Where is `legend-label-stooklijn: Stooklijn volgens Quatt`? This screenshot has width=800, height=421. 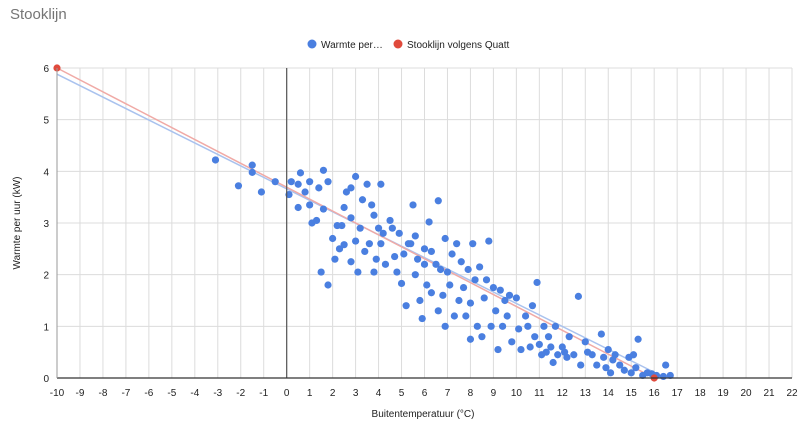 legend-label-stooklijn: Stooklijn volgens Quatt is located at coordinates (458, 45).